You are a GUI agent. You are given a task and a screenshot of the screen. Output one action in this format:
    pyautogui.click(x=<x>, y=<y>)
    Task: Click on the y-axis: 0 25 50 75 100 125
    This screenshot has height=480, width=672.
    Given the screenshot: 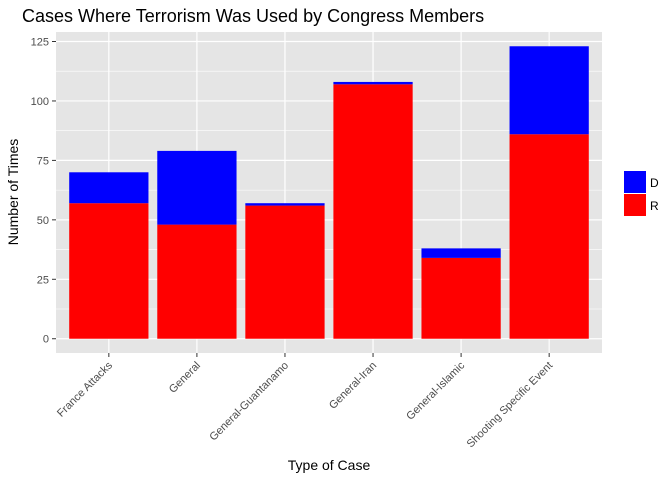 What is the action you would take?
    pyautogui.click(x=43, y=191)
    